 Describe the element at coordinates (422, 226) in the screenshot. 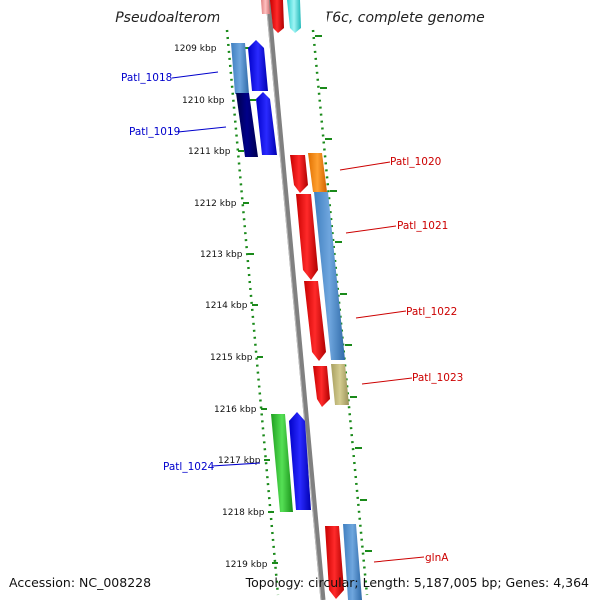

I see `gene-label-patl-1021: Patl_1021` at that location.